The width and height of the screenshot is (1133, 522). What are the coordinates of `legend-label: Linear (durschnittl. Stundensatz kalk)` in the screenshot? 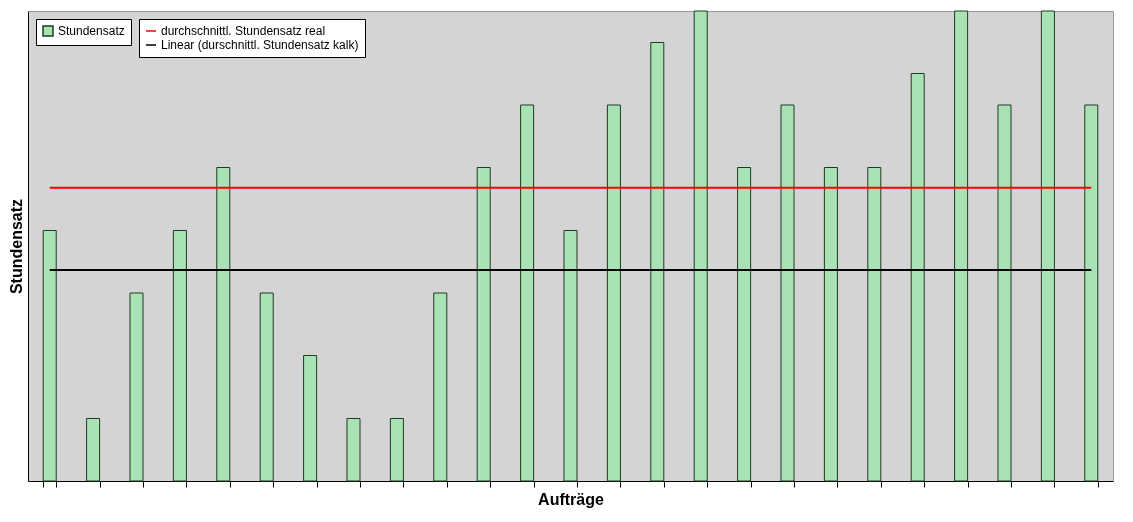 It's located at (260, 45).